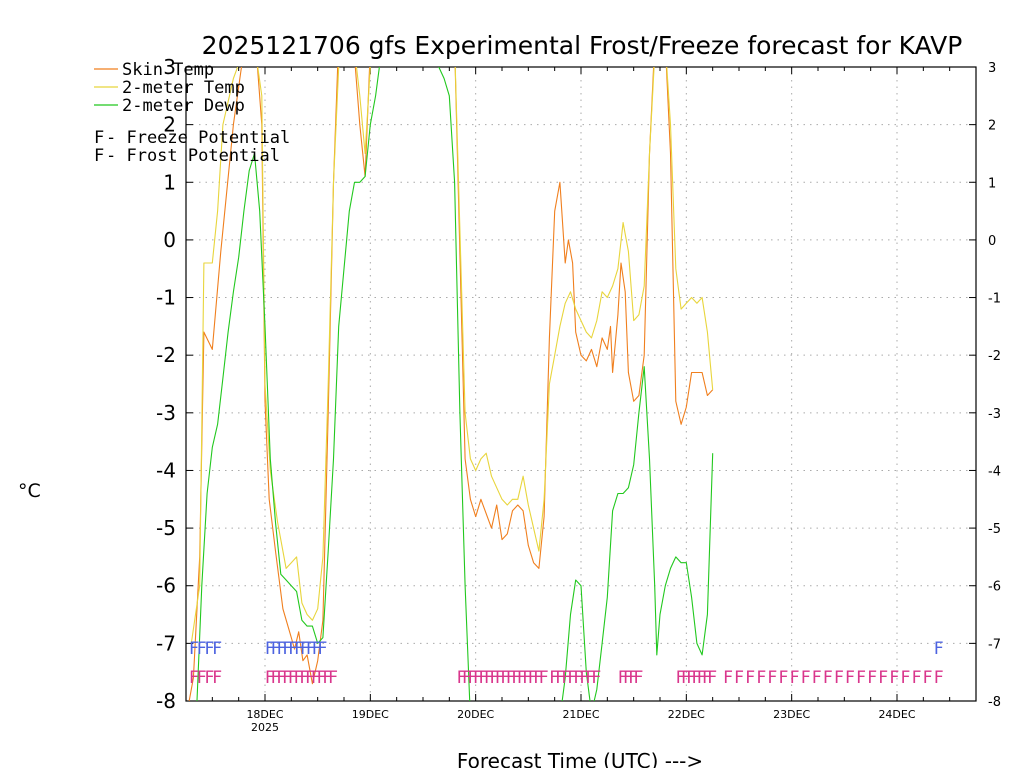  Describe the element at coordinates (992, 183) in the screenshot. I see `y-tick-label-right: 1` at that location.